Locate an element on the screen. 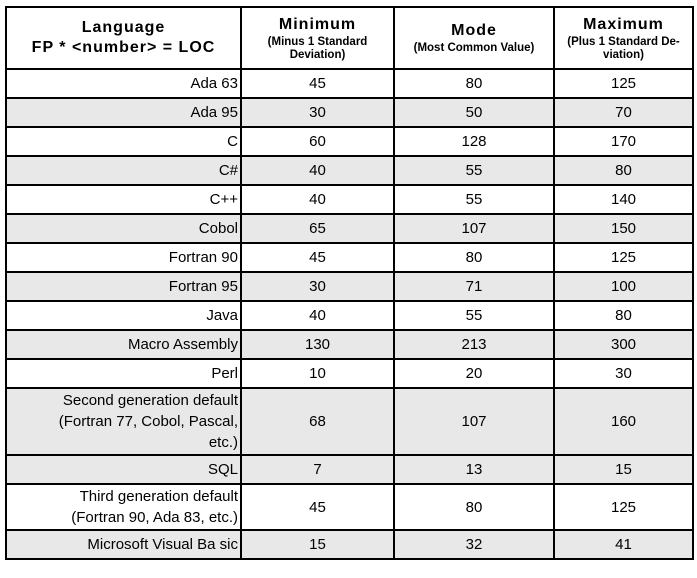 The image size is (697, 578). mode-column-header: Mode (Most Common Value) is located at coordinates (474, 38).